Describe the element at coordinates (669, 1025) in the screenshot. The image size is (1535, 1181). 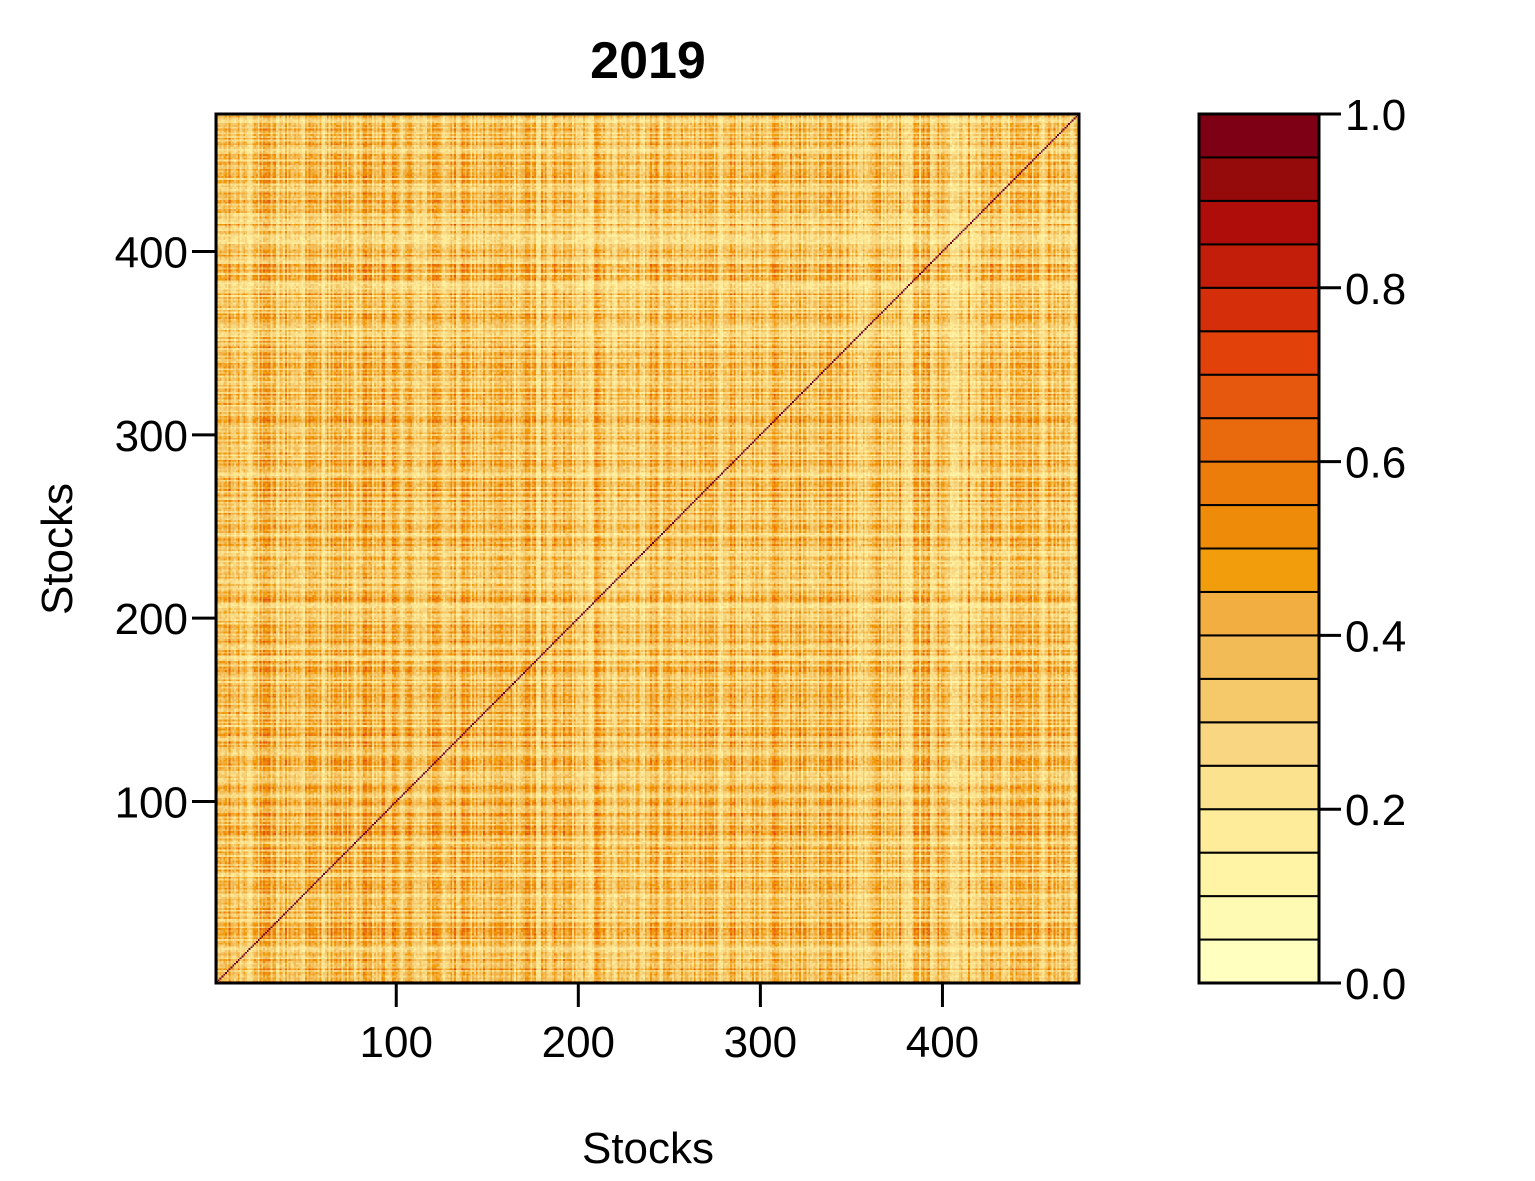
I see `x-axis: 100 200 300 400` at that location.